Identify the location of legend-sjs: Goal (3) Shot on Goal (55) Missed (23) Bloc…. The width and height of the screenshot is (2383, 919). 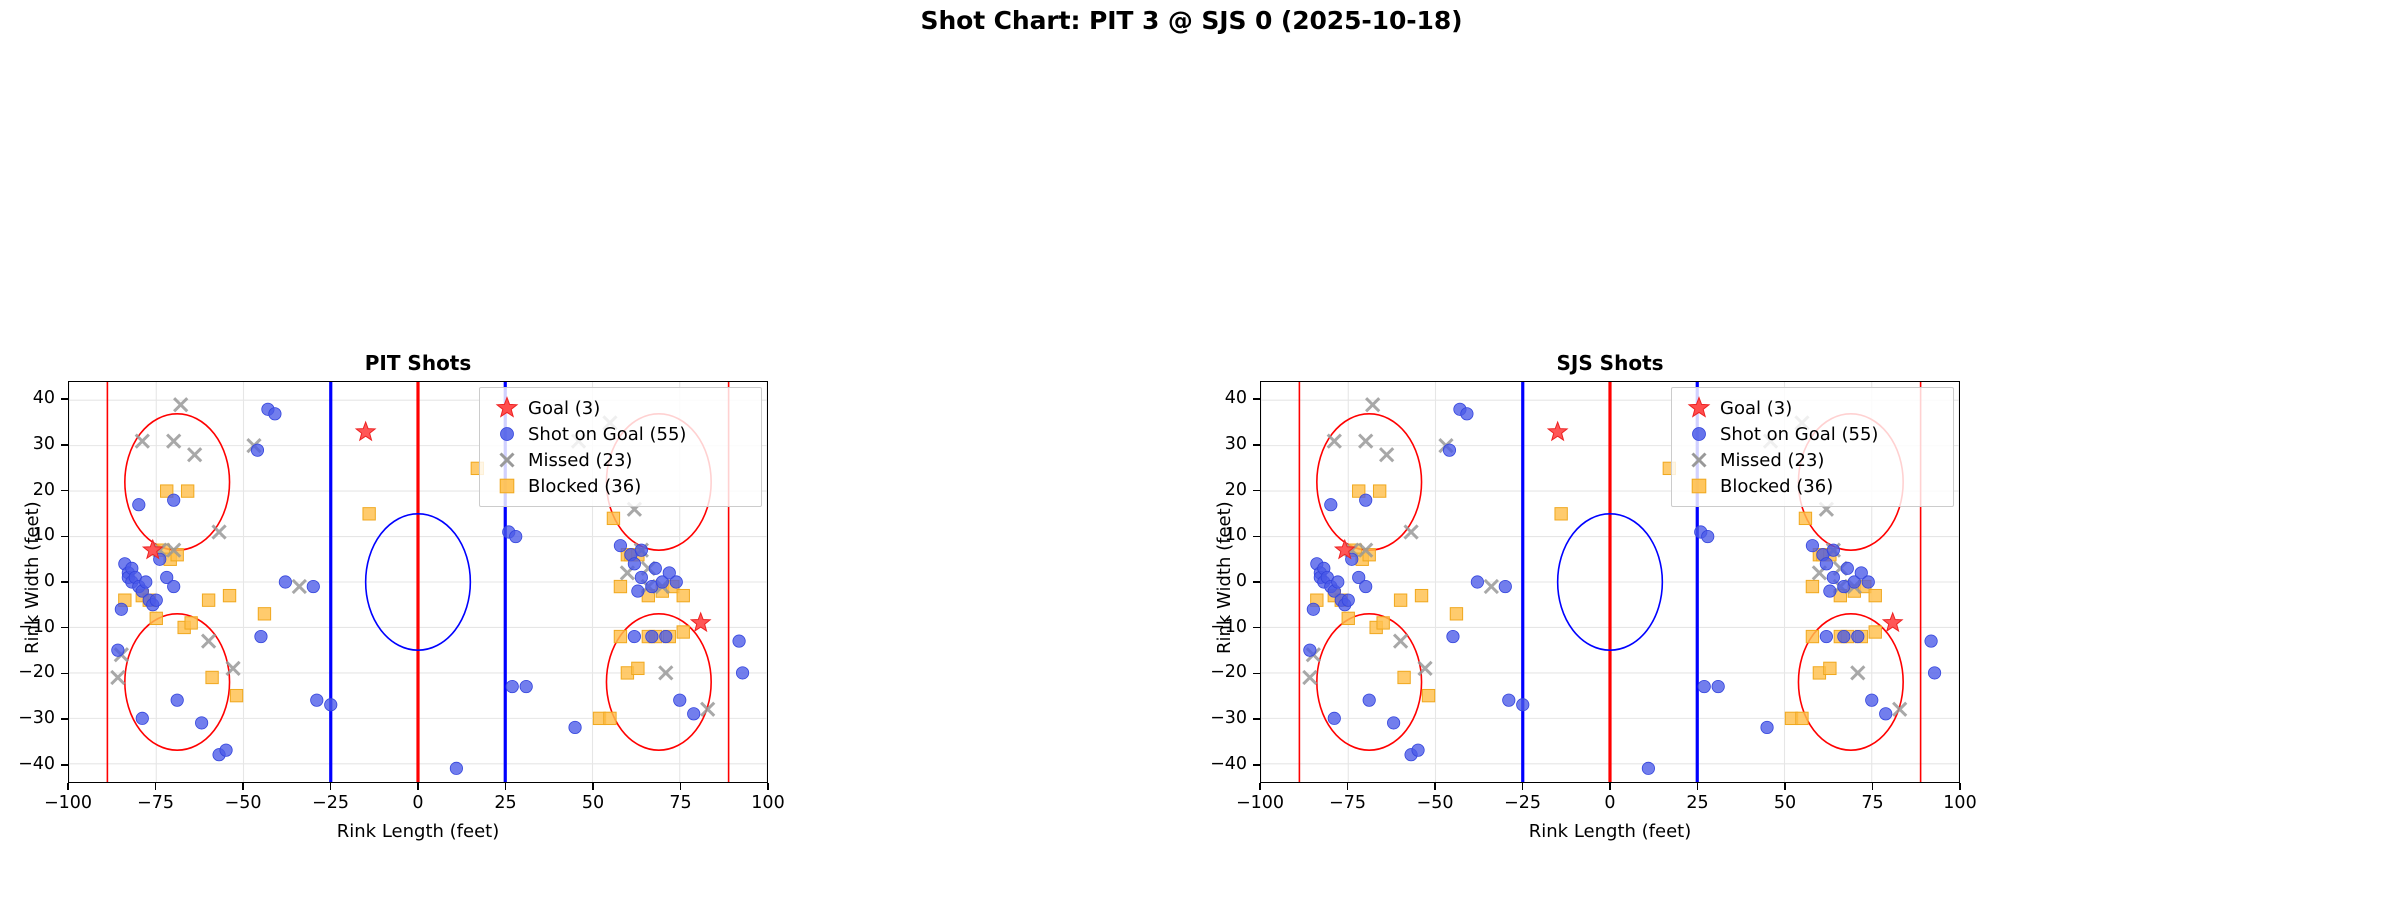
(1812, 447).